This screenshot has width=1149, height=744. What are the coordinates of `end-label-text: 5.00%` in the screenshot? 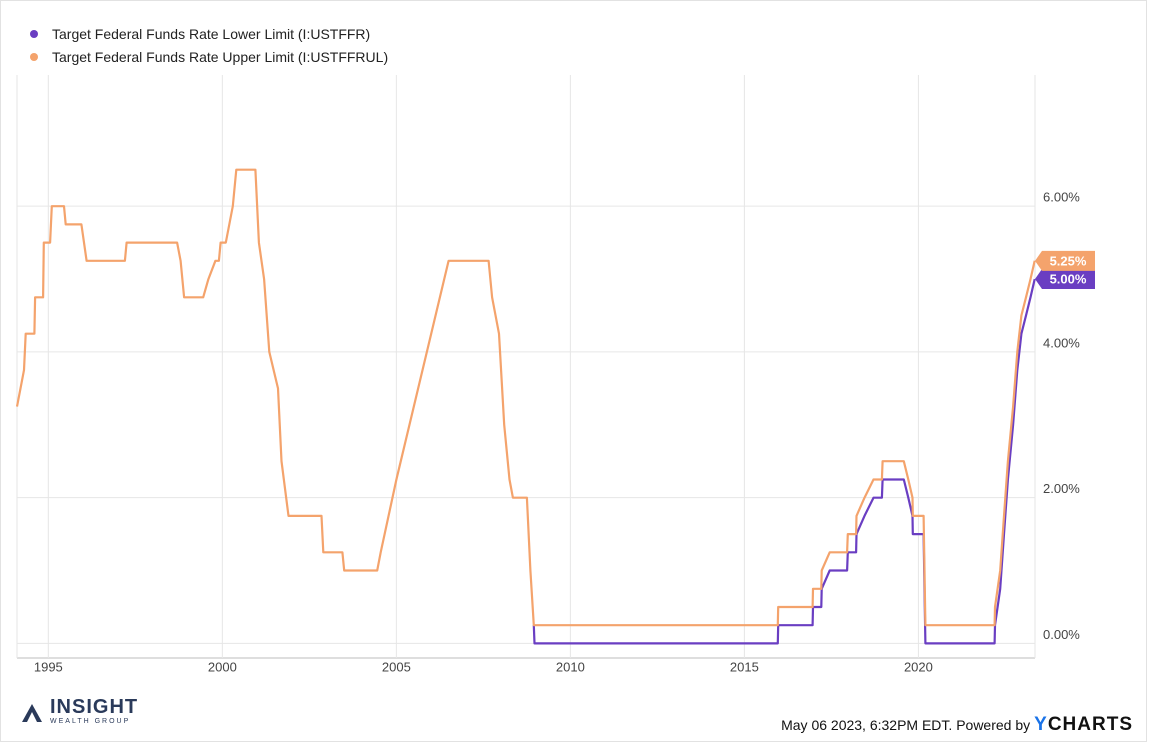 It's located at (1068, 278).